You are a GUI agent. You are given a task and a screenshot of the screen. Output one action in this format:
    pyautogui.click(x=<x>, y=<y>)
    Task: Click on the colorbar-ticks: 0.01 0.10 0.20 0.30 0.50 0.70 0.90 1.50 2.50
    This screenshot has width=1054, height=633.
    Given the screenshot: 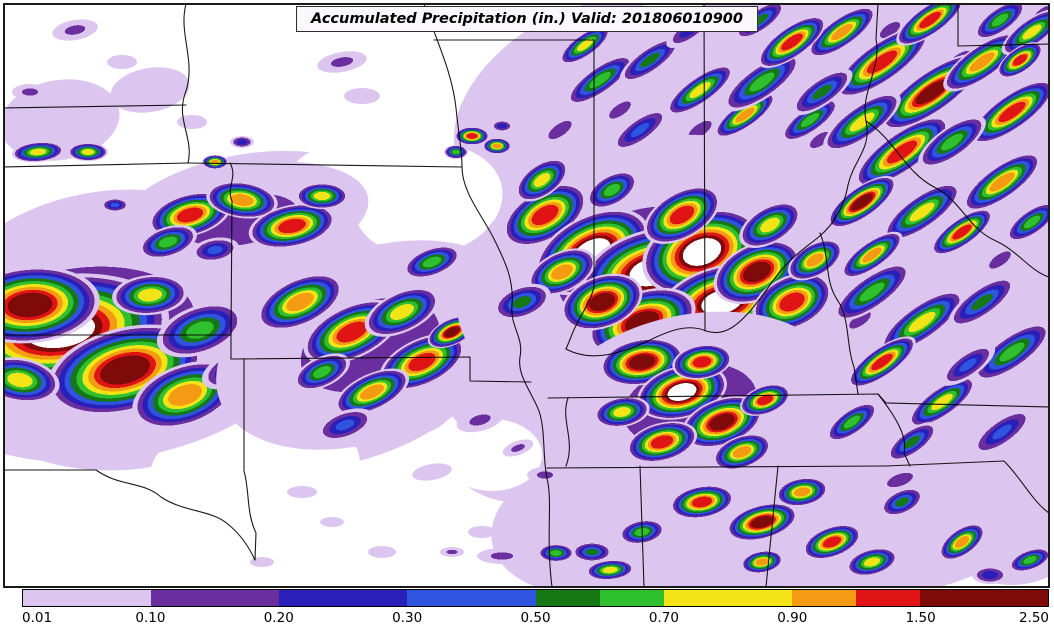 What is the action you would take?
    pyautogui.click(x=535, y=620)
    